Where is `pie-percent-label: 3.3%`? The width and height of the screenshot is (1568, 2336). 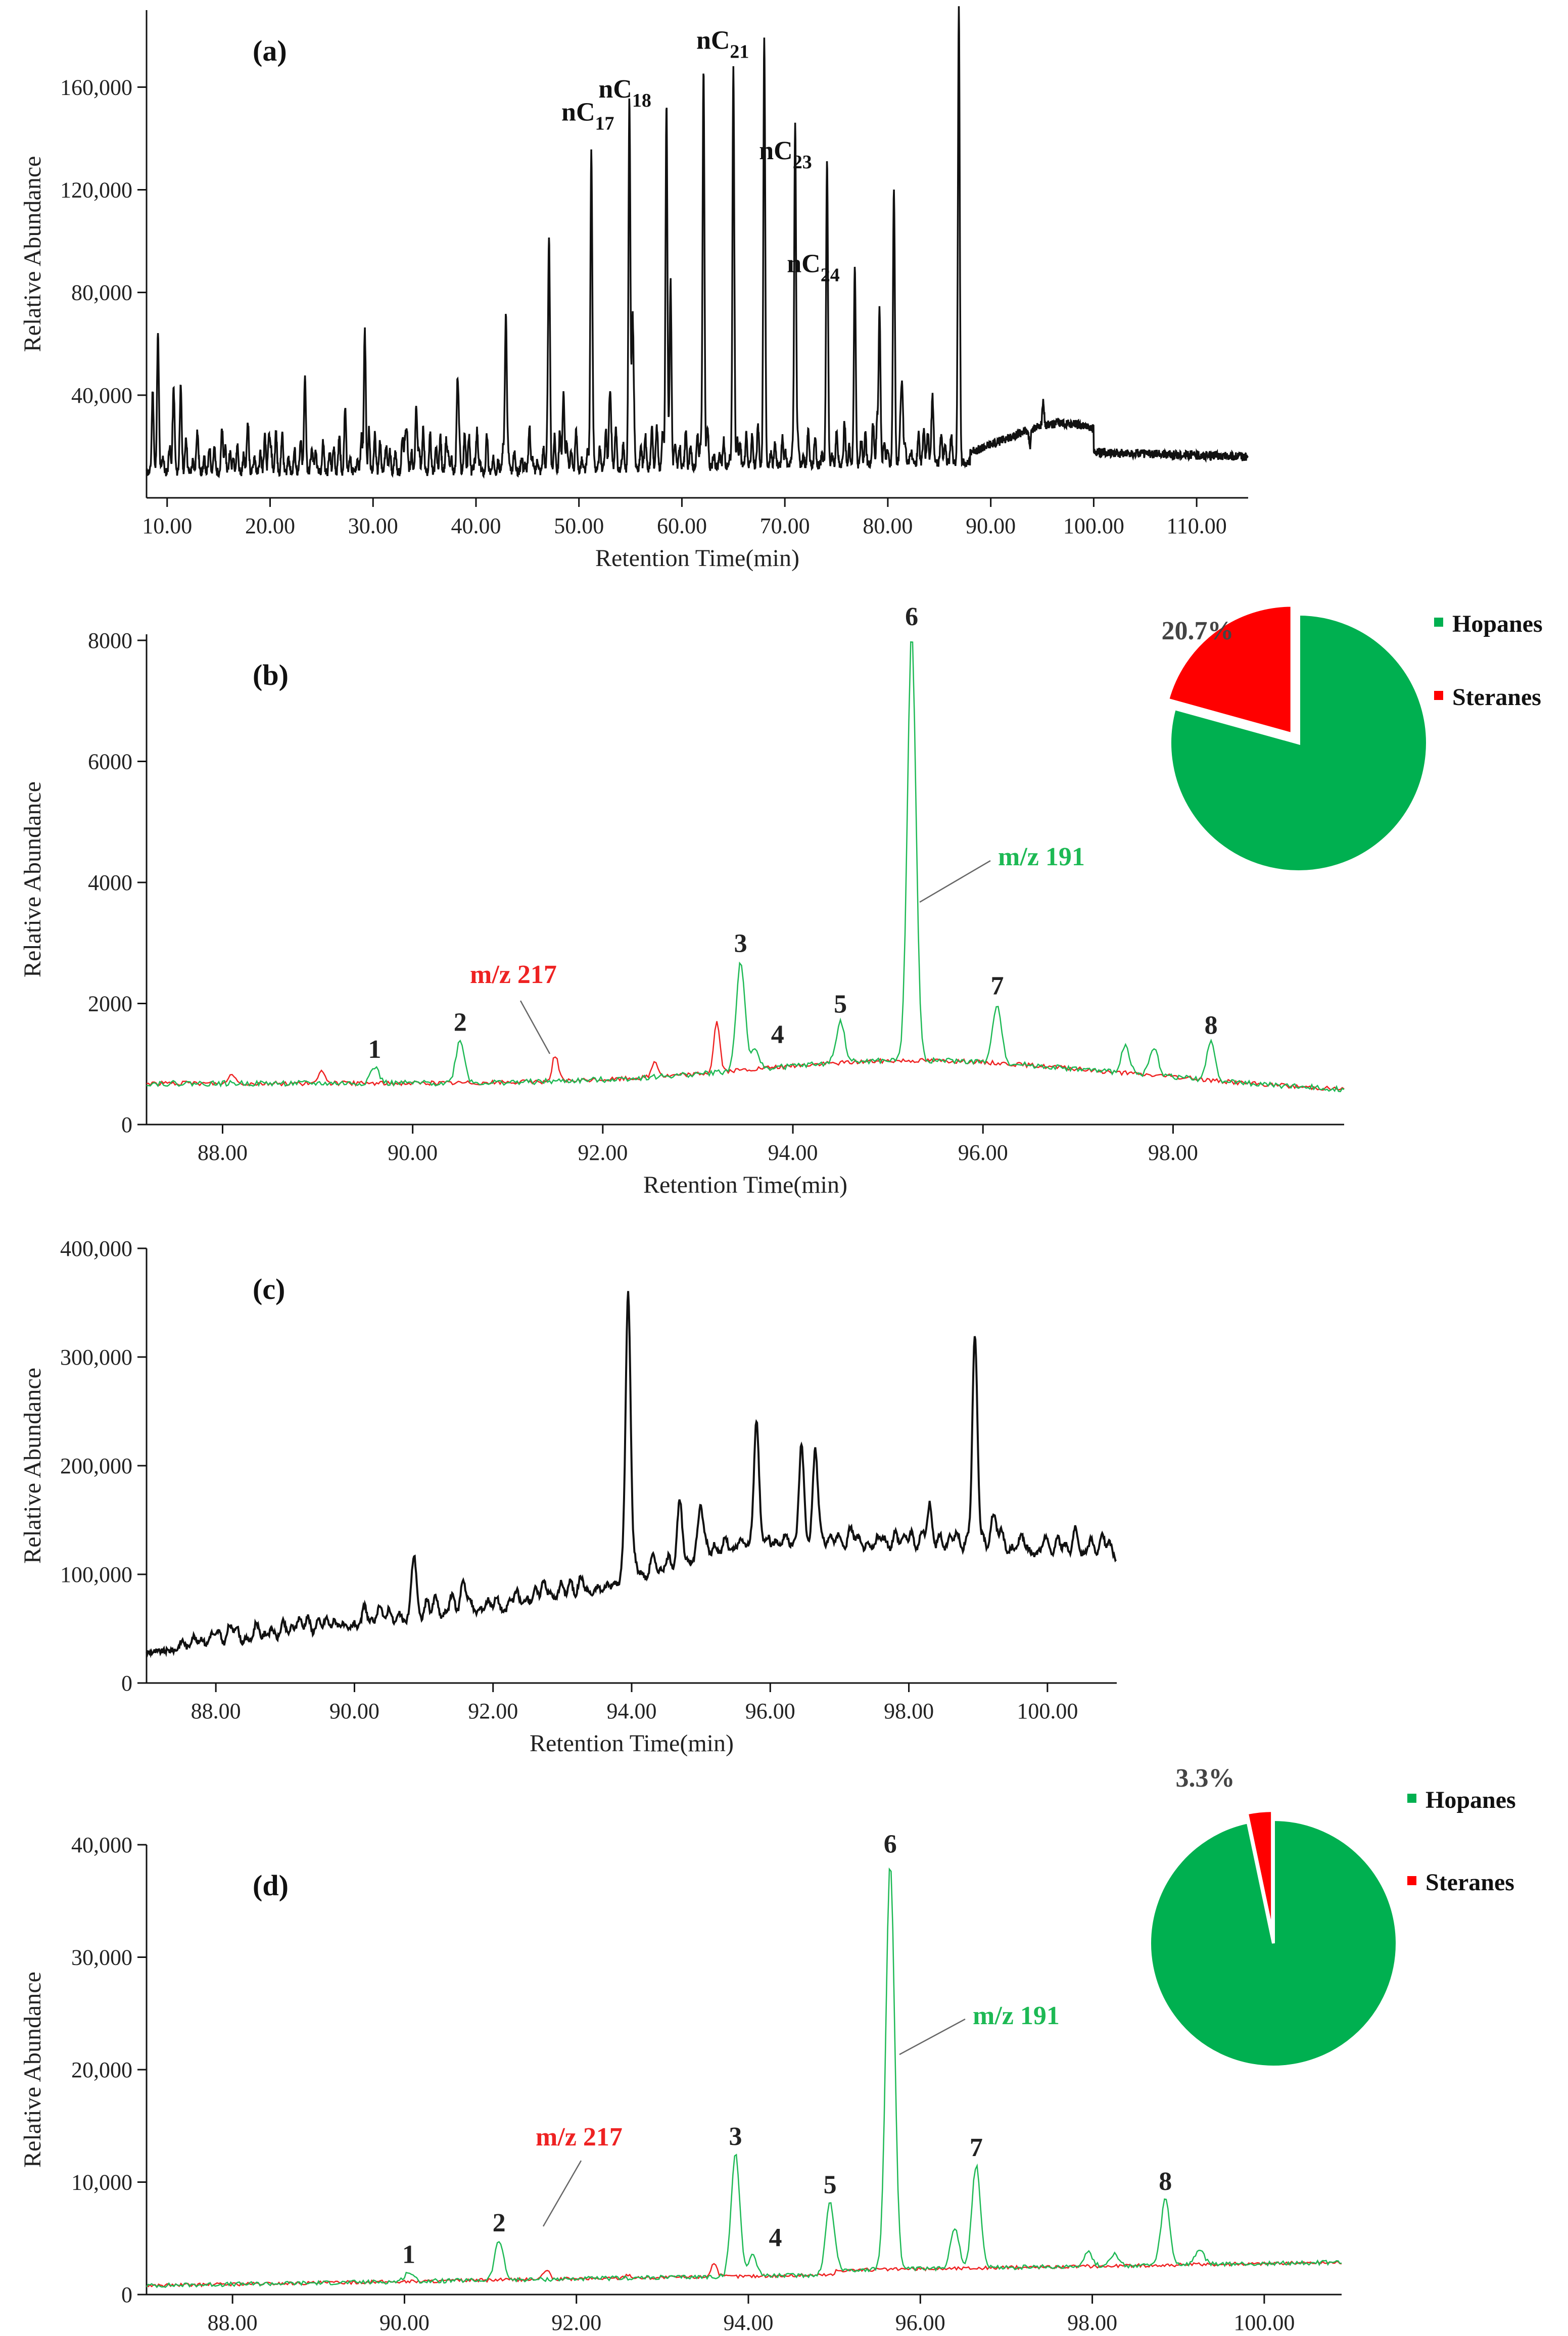
pie-percent-label: 3.3% is located at coordinates (1206, 1779).